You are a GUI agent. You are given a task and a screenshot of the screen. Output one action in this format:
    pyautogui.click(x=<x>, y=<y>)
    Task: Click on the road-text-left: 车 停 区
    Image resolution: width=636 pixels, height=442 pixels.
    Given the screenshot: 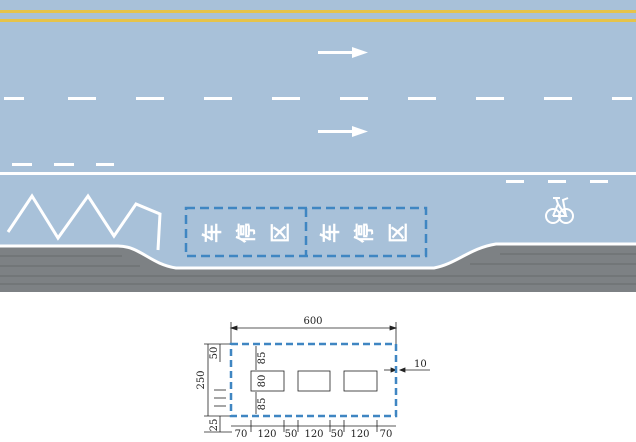 What is the action you would take?
    pyautogui.click(x=246, y=233)
    